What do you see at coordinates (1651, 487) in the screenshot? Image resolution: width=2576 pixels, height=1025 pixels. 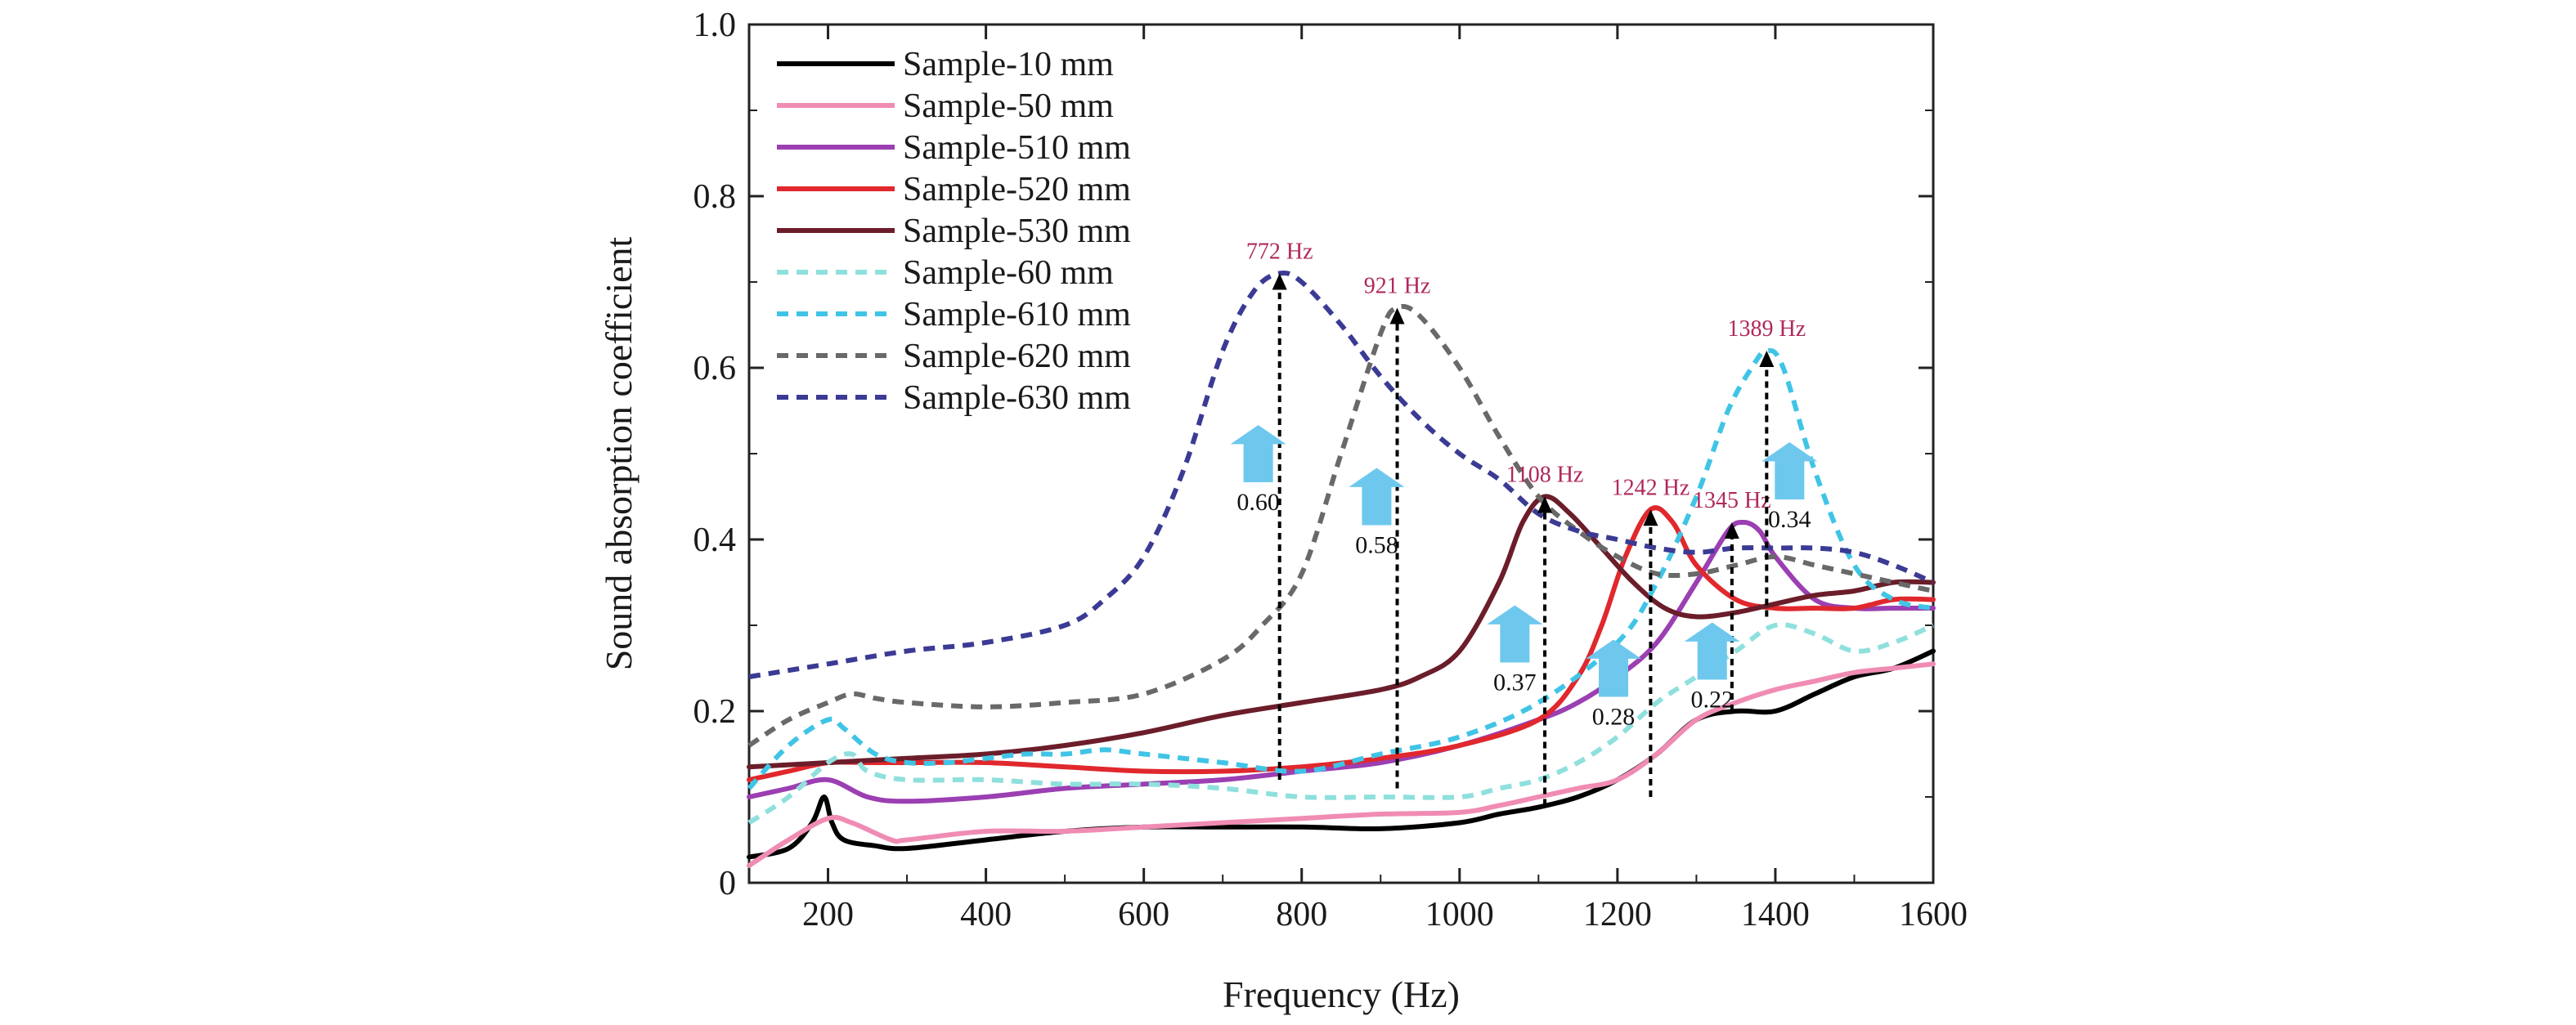 I see `peak-label: 1242 Hz` at bounding box center [1651, 487].